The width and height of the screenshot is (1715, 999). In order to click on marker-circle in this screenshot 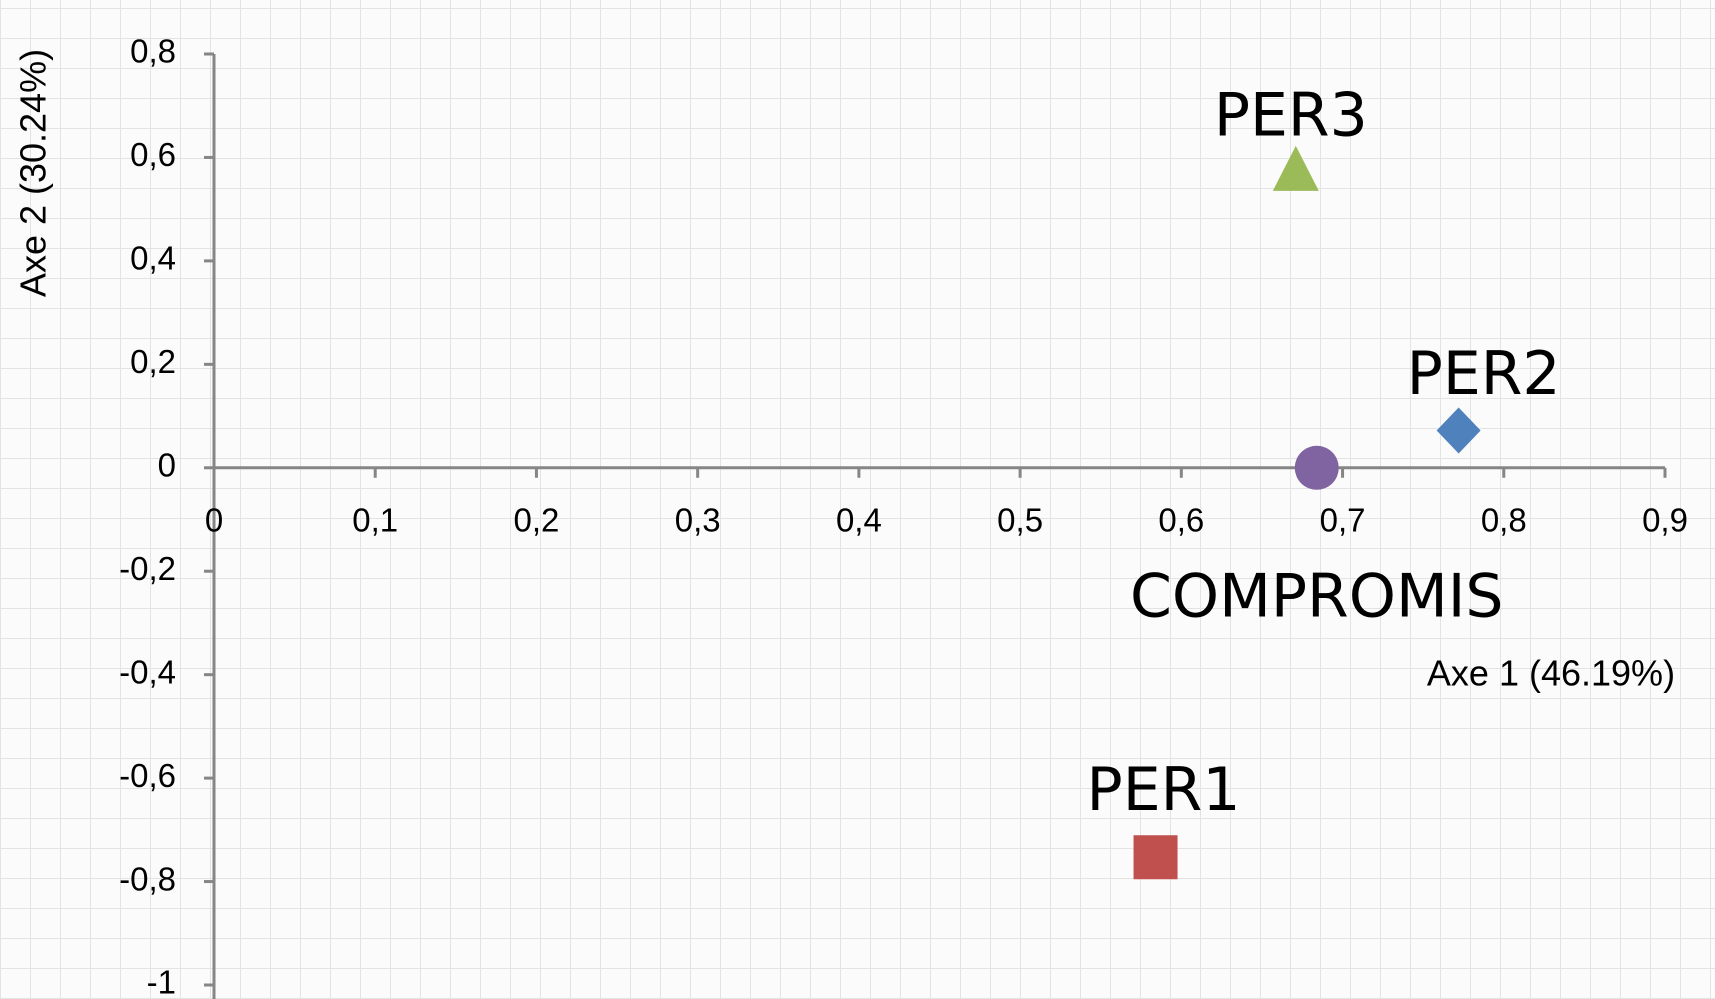, I will do `click(1316, 467)`.